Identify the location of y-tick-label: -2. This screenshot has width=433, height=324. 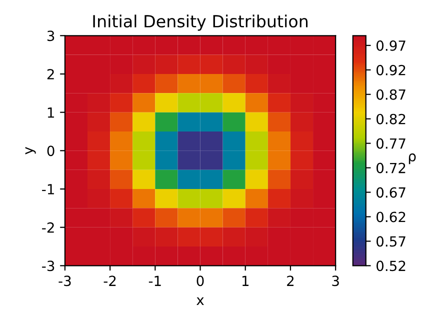
(48, 227).